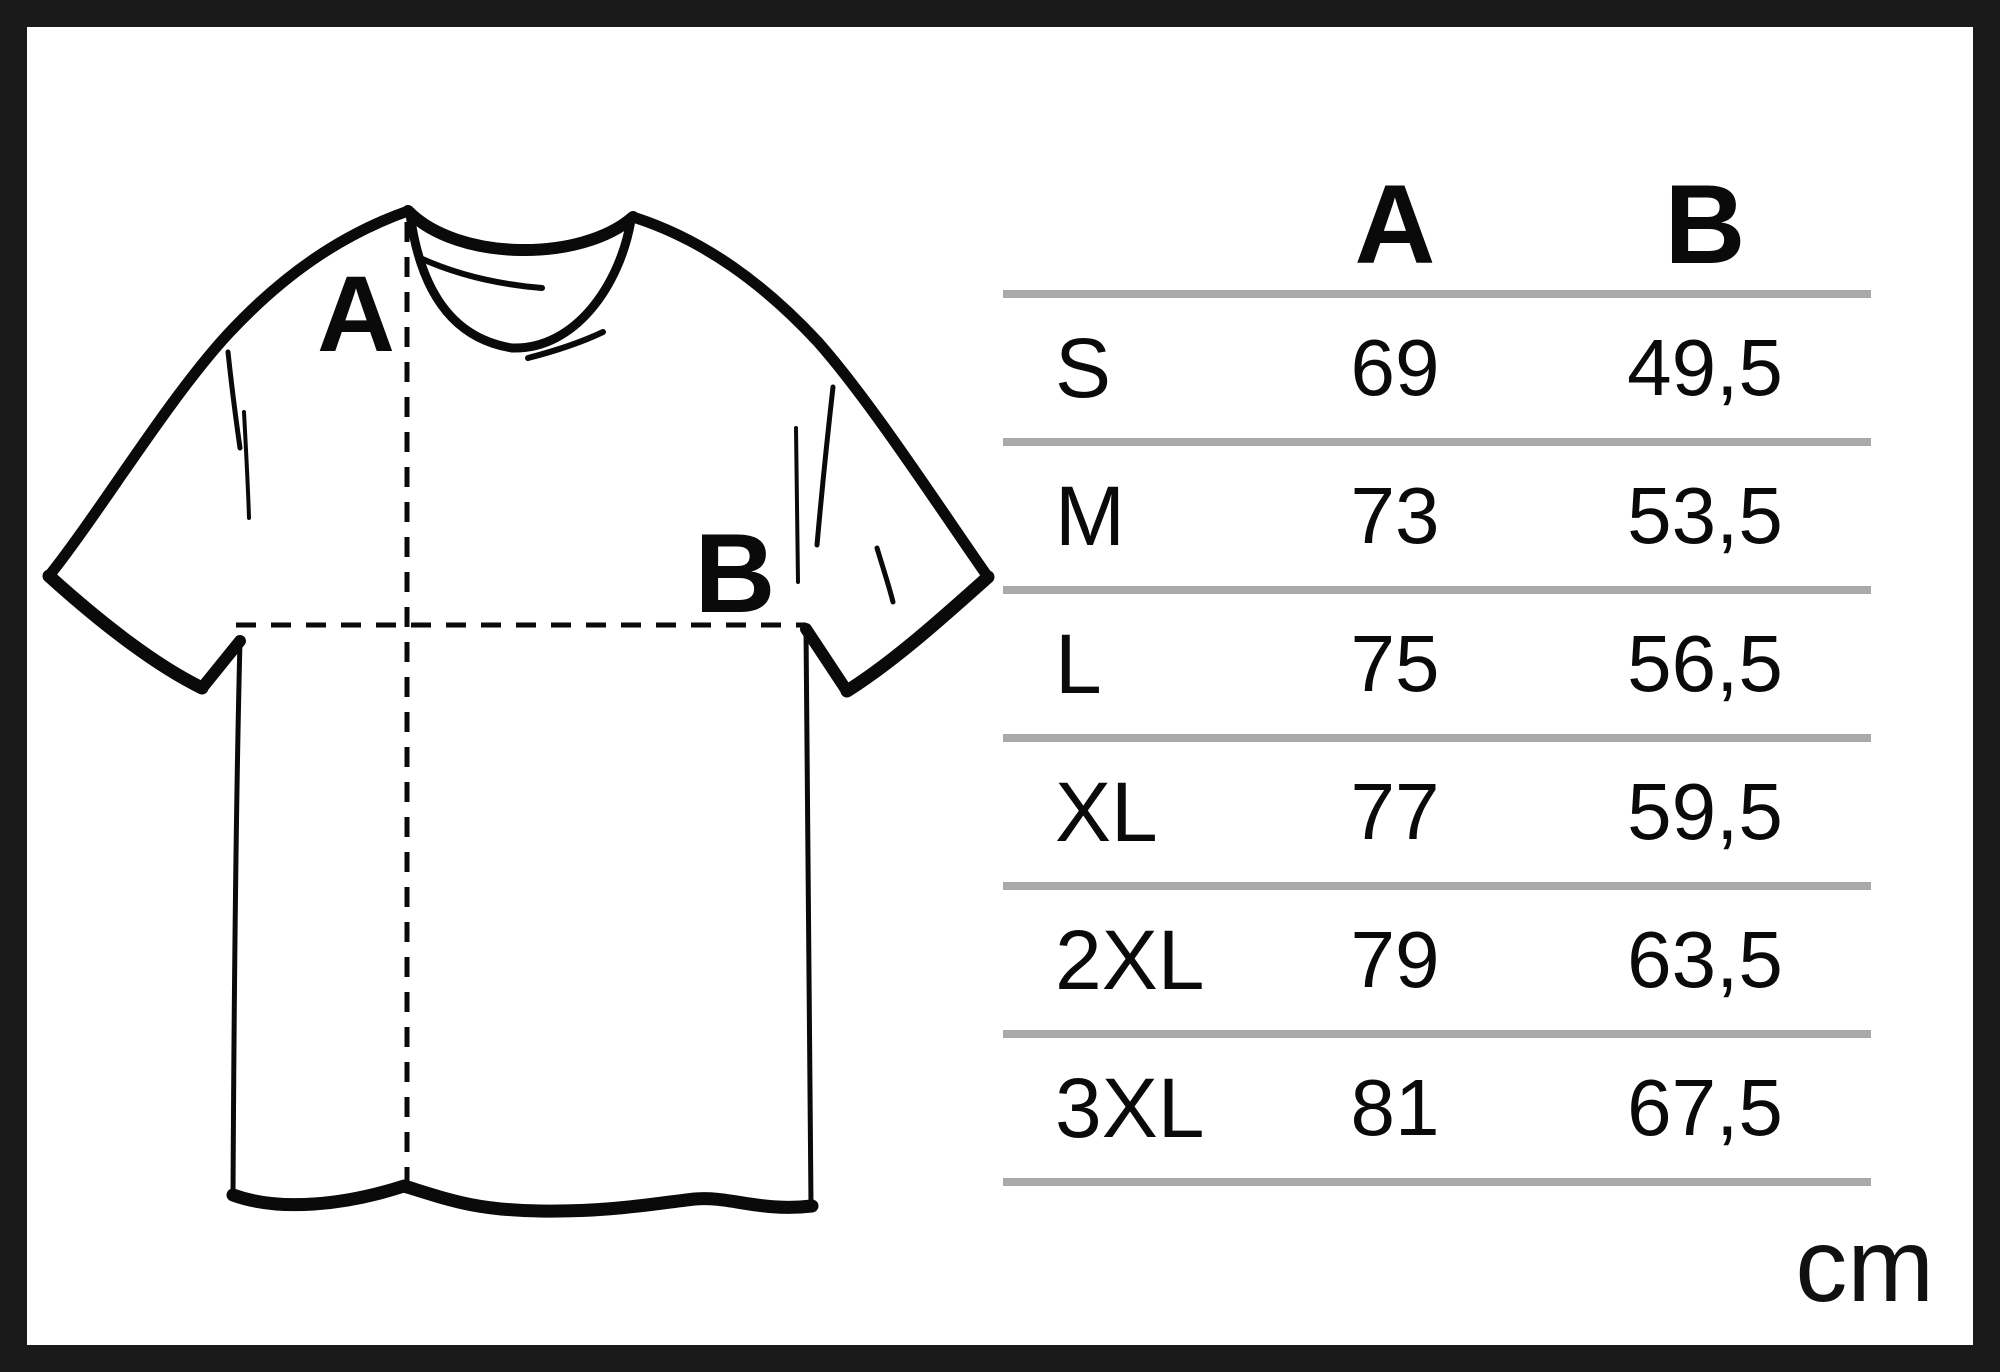 The image size is (2000, 1372). What do you see at coordinates (1395, 367) in the screenshot?
I see `value-a-cell: 69` at bounding box center [1395, 367].